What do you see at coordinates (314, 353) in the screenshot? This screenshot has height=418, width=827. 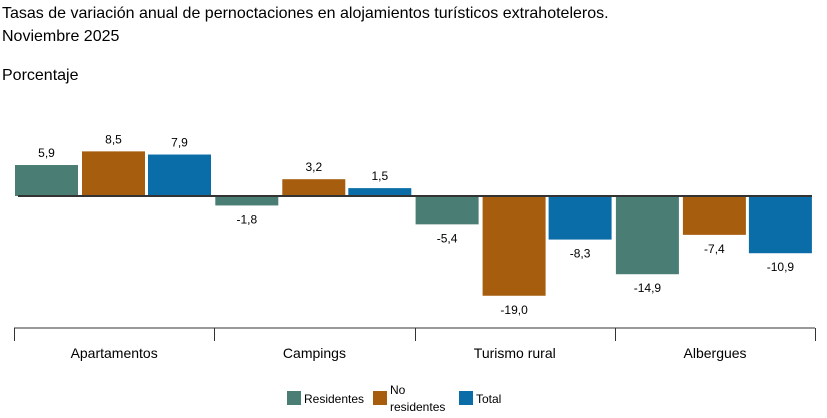 I see `category-label: Campings` at bounding box center [314, 353].